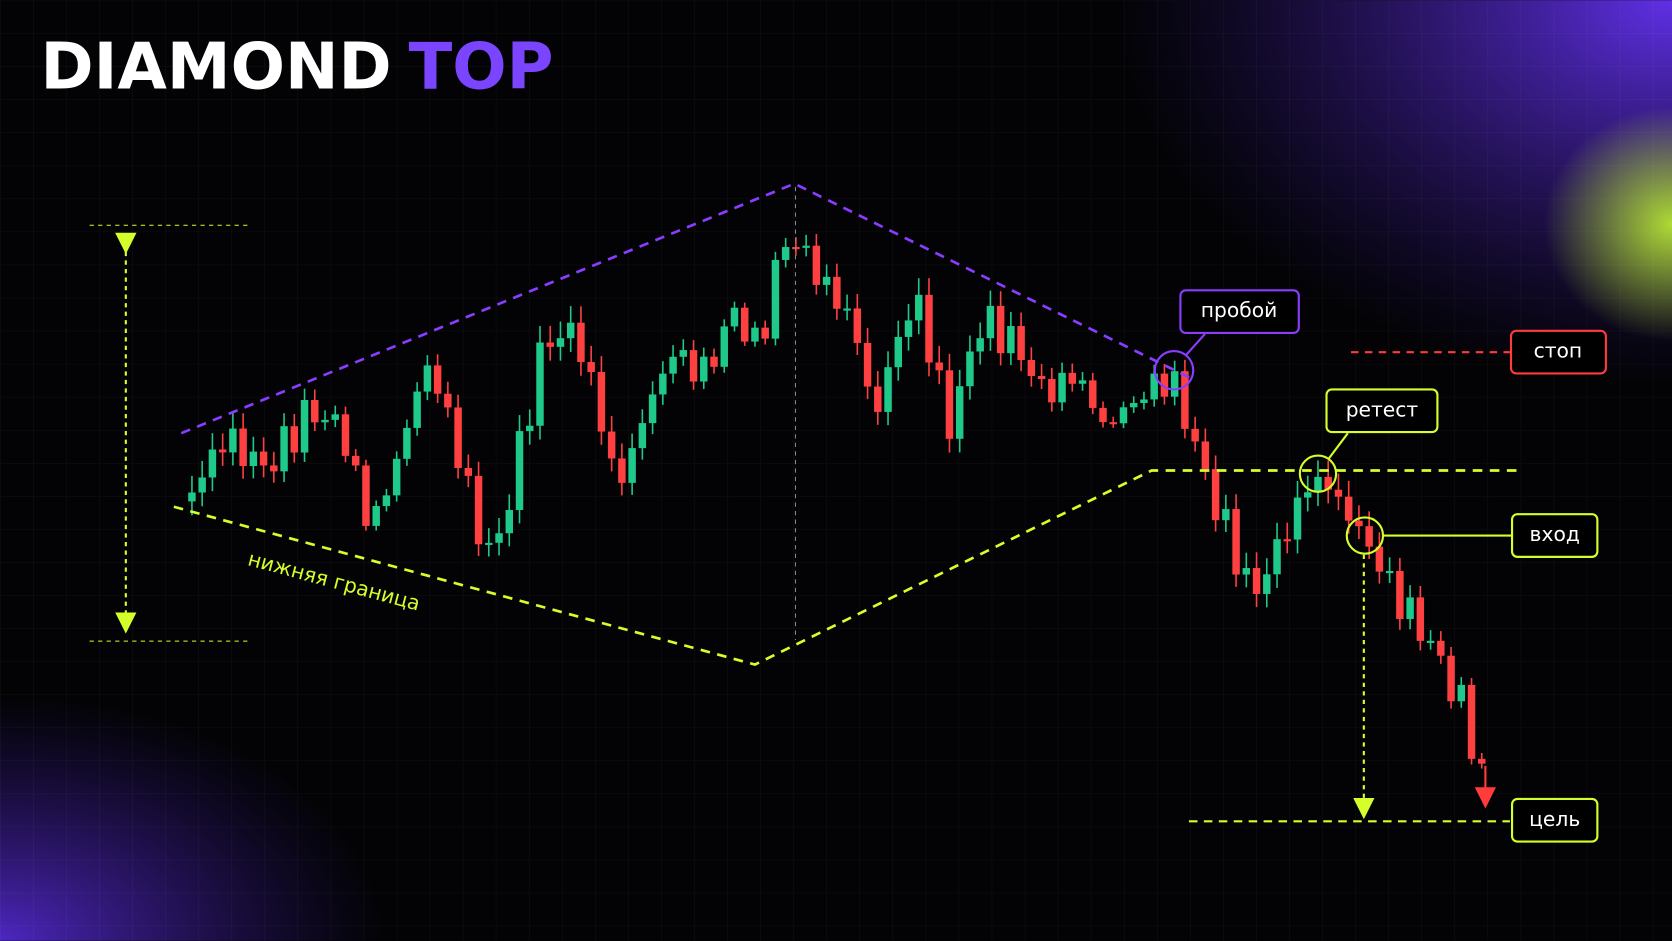  Describe the element at coordinates (481, 67) in the screenshot. I see `title-accent: TOP` at that location.